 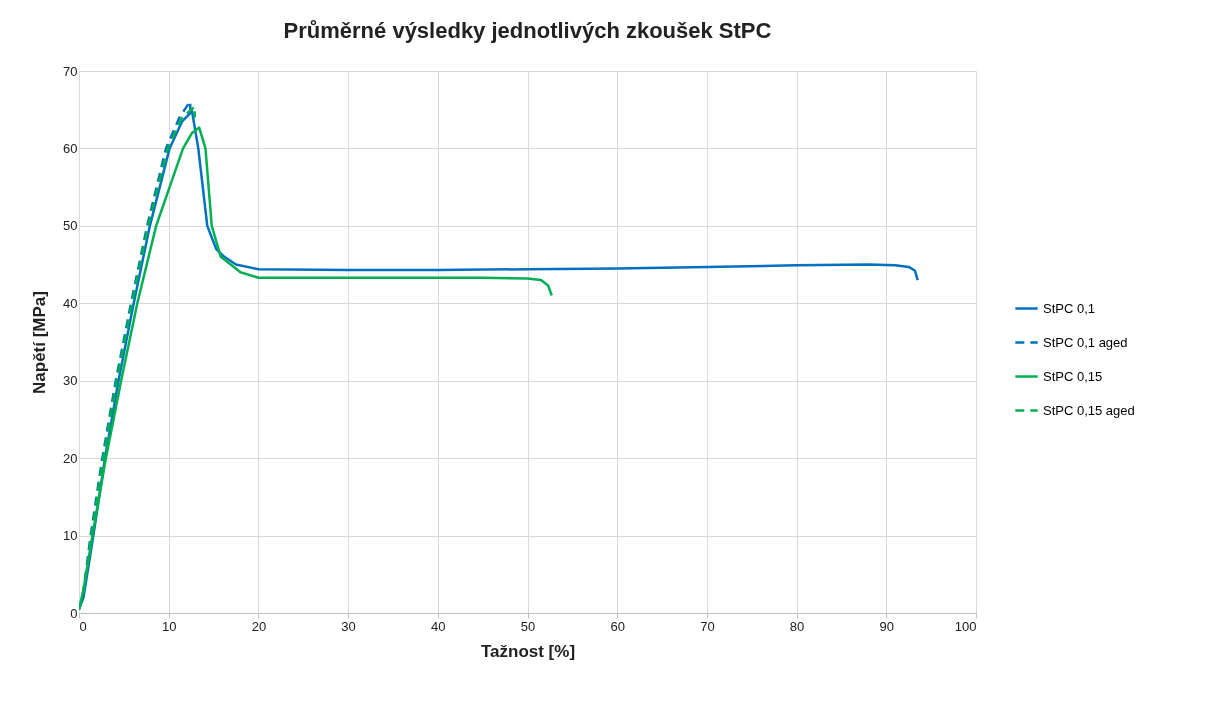 I want to click on x-axis-title: Tažnost [%], so click(x=528, y=651).